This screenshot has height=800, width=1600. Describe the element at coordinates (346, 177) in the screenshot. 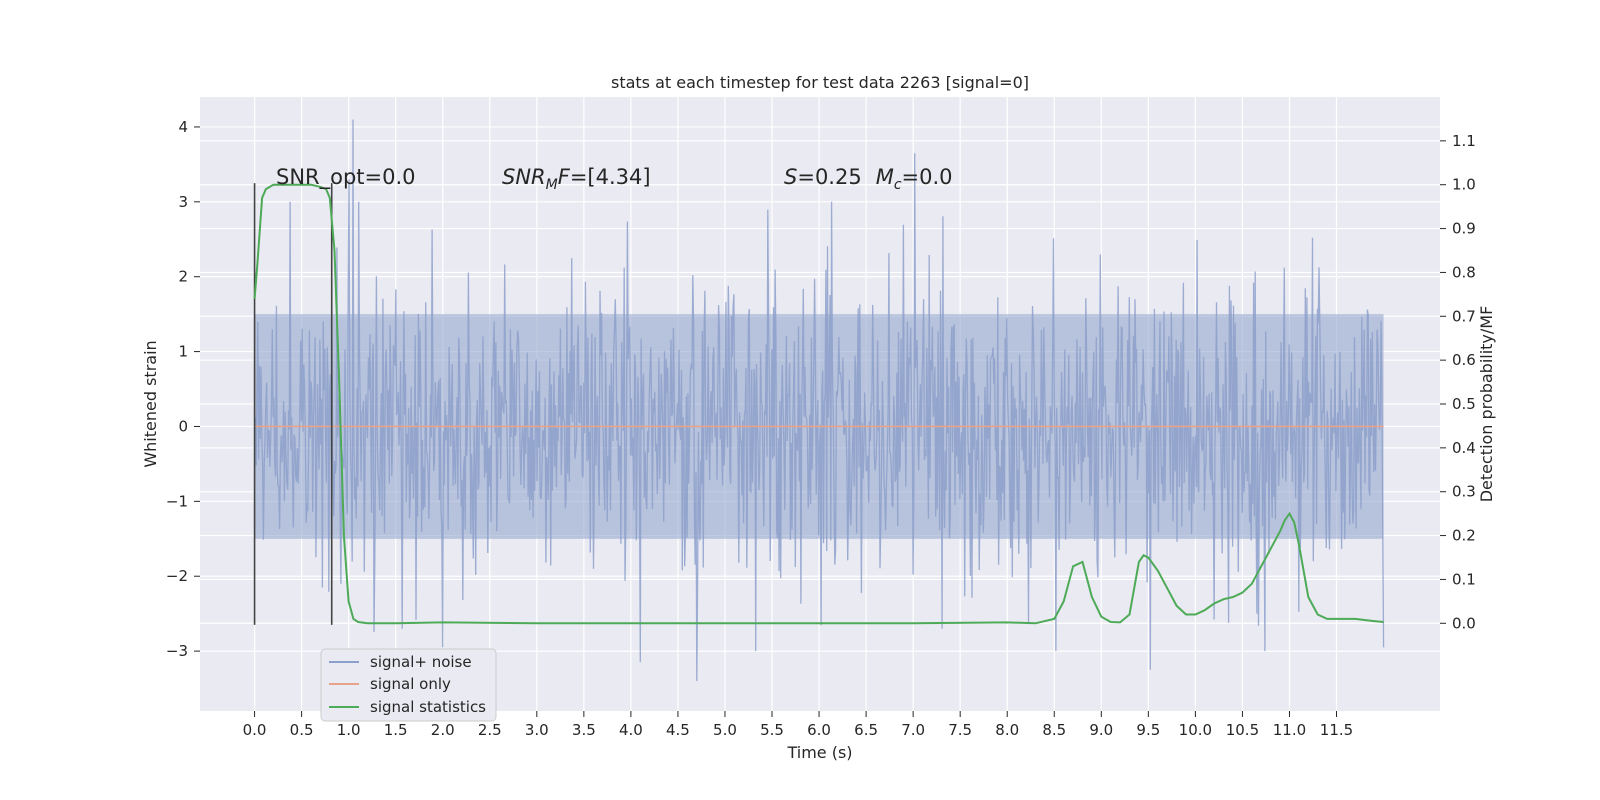

I see `annotation-snr-opt: SNR_opt=0.0` at that location.